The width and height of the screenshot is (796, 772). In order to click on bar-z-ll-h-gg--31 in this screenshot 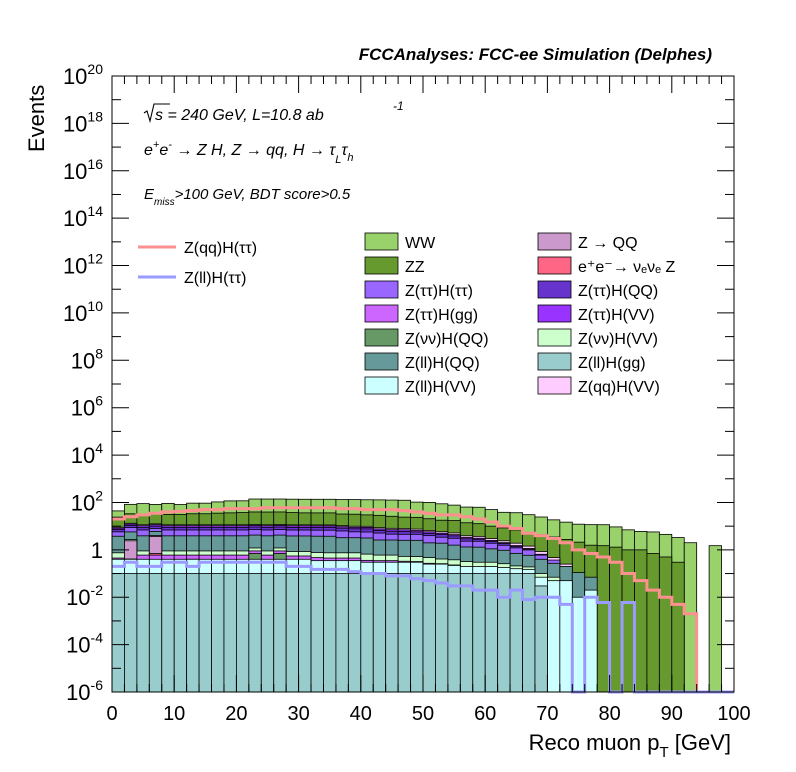, I will do `click(504, 633)`.